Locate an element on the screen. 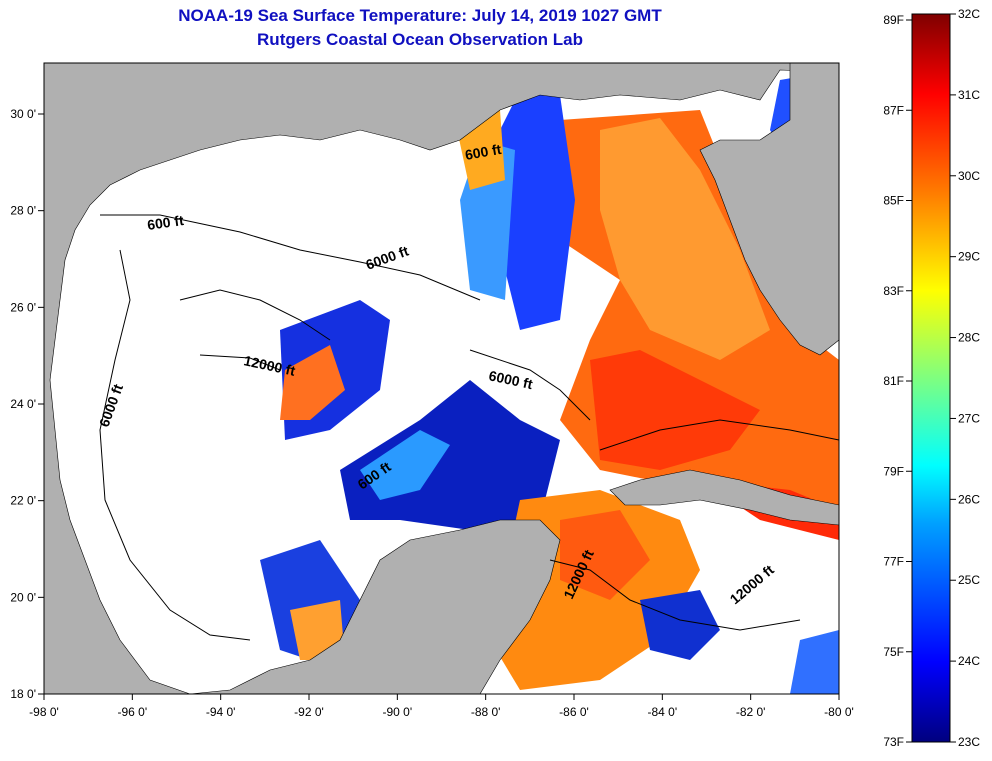 This screenshot has width=992, height=761. colorbar-c-label: 23C is located at coordinates (969, 742).